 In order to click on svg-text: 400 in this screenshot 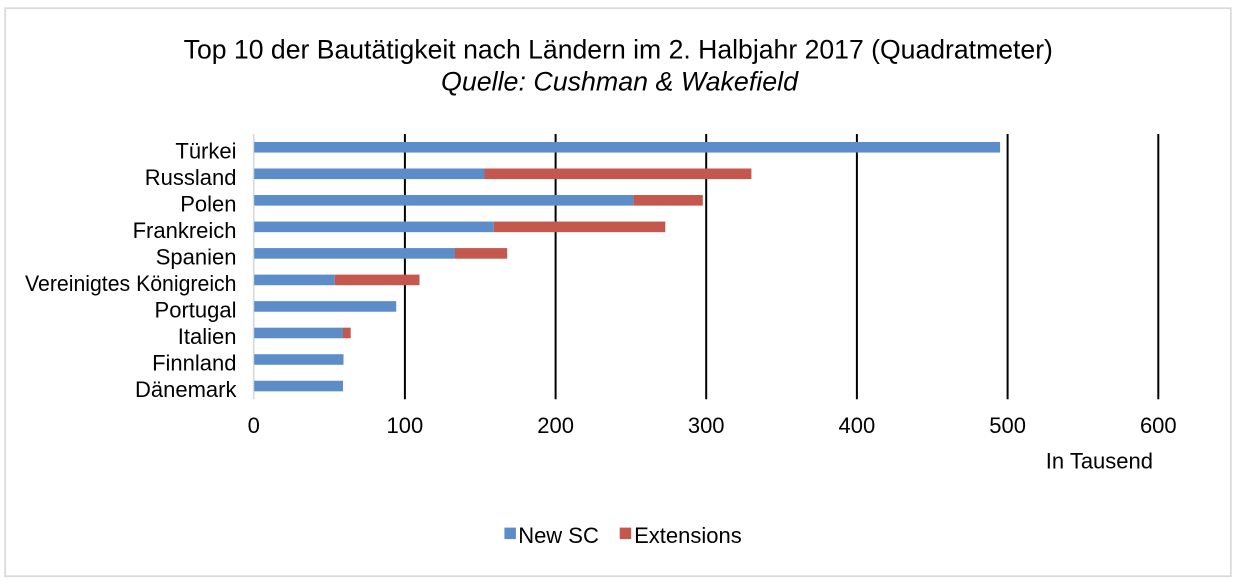, I will do `click(857, 425)`.